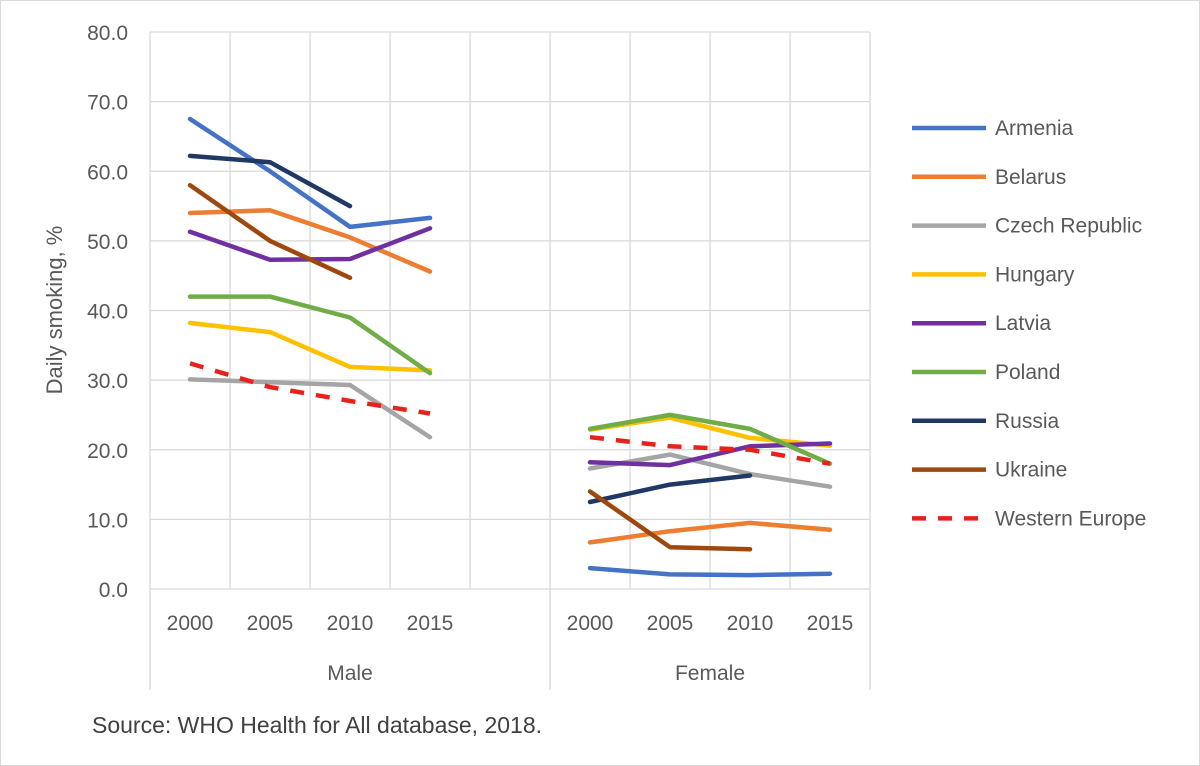  What do you see at coordinates (107, 520) in the screenshot?
I see `y-tick-label: 10.0` at bounding box center [107, 520].